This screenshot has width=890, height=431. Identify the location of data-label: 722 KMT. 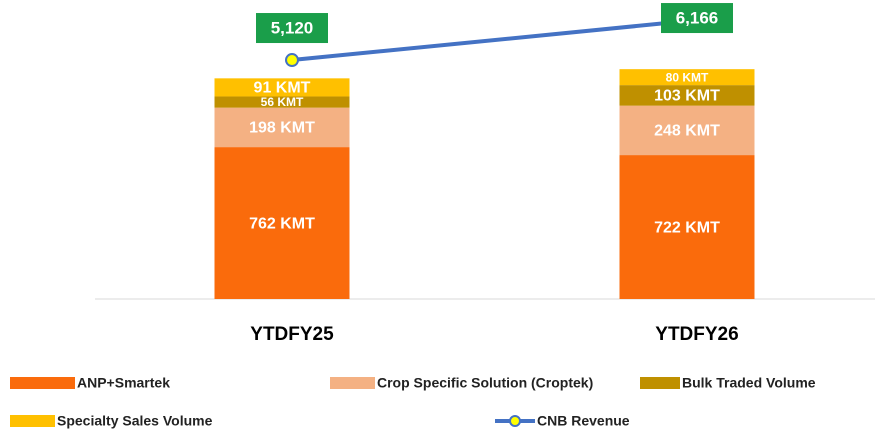
(687, 227).